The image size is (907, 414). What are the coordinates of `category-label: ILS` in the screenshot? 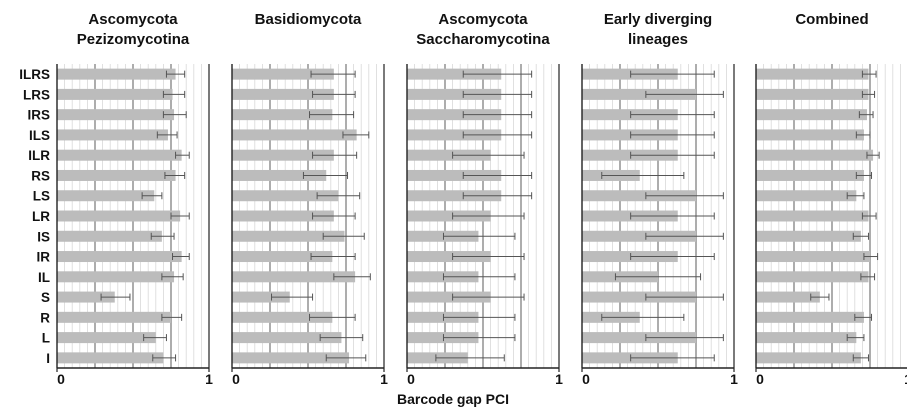 It's located at (39, 135).